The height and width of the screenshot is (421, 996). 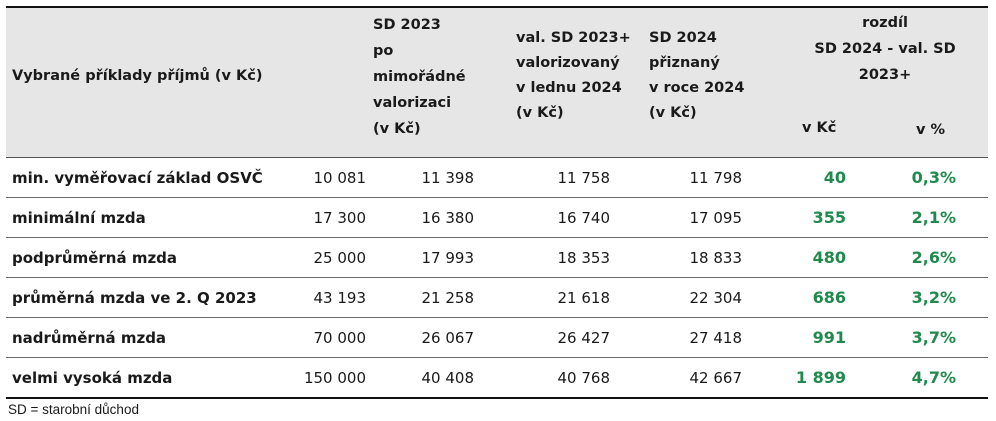 What do you see at coordinates (89, 338) in the screenshot?
I see `row-label: nadrůměrná mzda` at bounding box center [89, 338].